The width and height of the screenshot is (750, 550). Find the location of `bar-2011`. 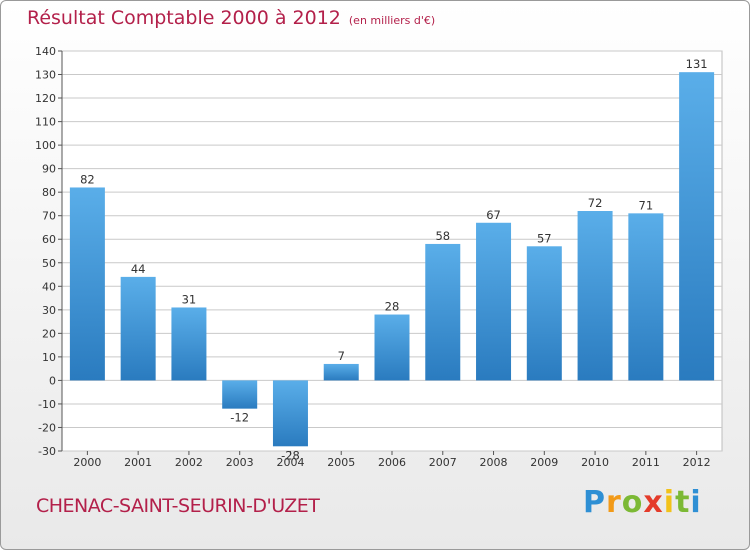

bar-2011 is located at coordinates (646, 297).